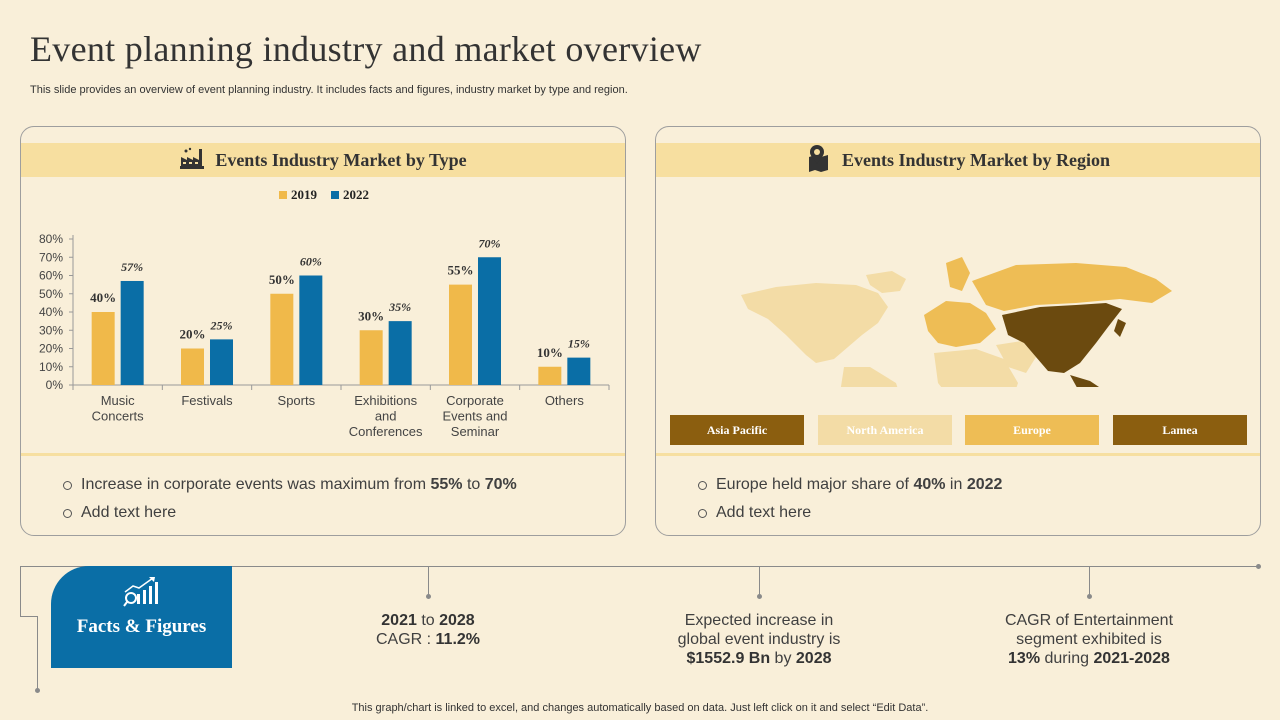  I want to click on x-tick-label: Festivals, so click(207, 400).